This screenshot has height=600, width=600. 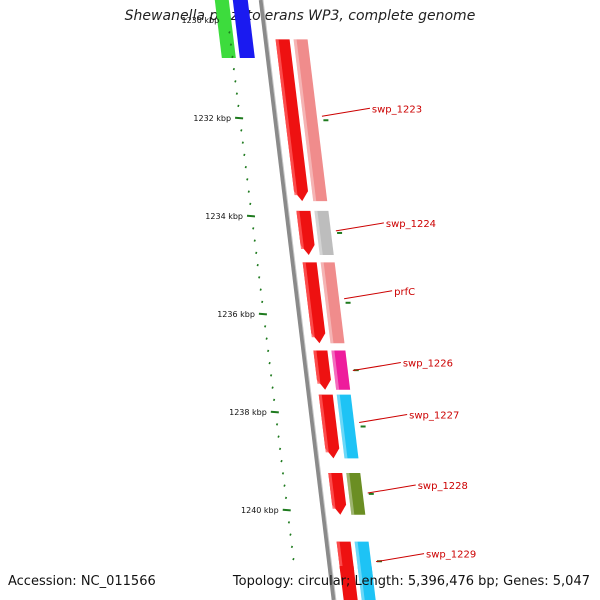 I want to click on gene-label: swp_1229, so click(x=451, y=555).